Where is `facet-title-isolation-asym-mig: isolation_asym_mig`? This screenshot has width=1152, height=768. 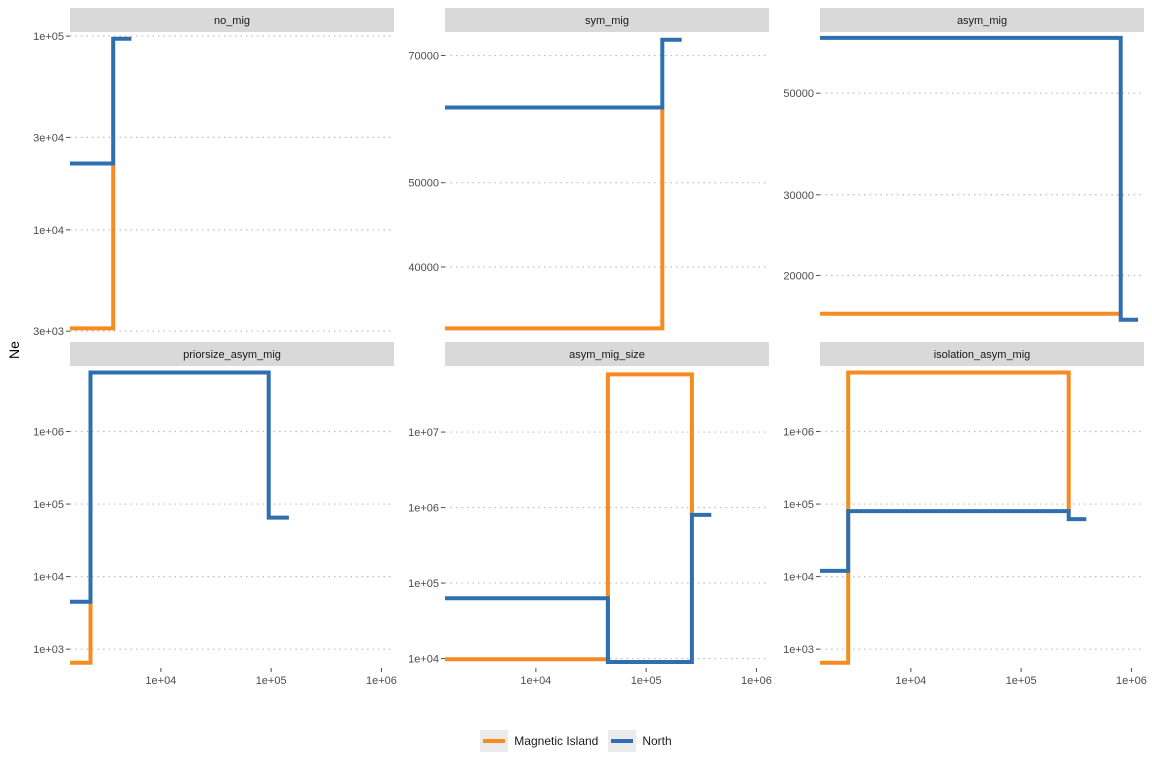 facet-title-isolation-asym-mig: isolation_asym_mig is located at coordinates (982, 355).